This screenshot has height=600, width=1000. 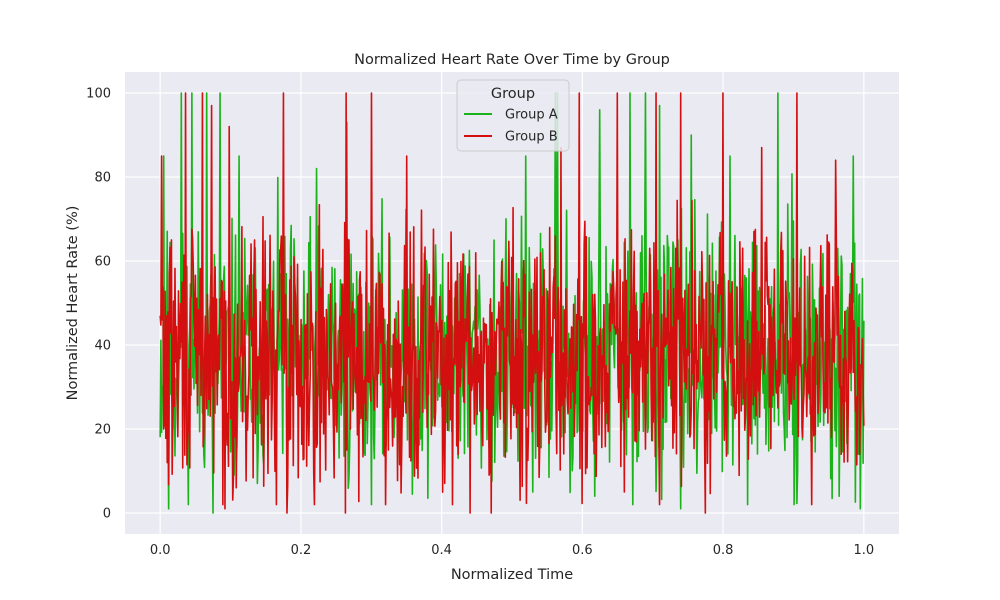 I want to click on y-tick-label: 100, so click(x=98, y=94).